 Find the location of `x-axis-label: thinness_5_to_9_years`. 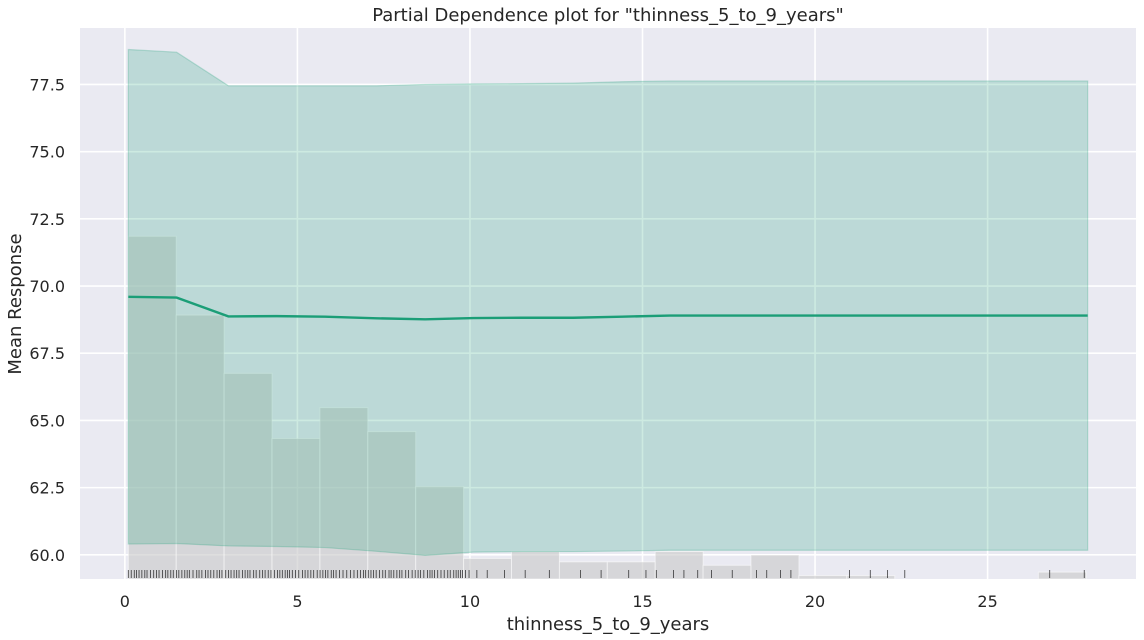

x-axis-label: thinness_5_to_9_years is located at coordinates (608, 624).